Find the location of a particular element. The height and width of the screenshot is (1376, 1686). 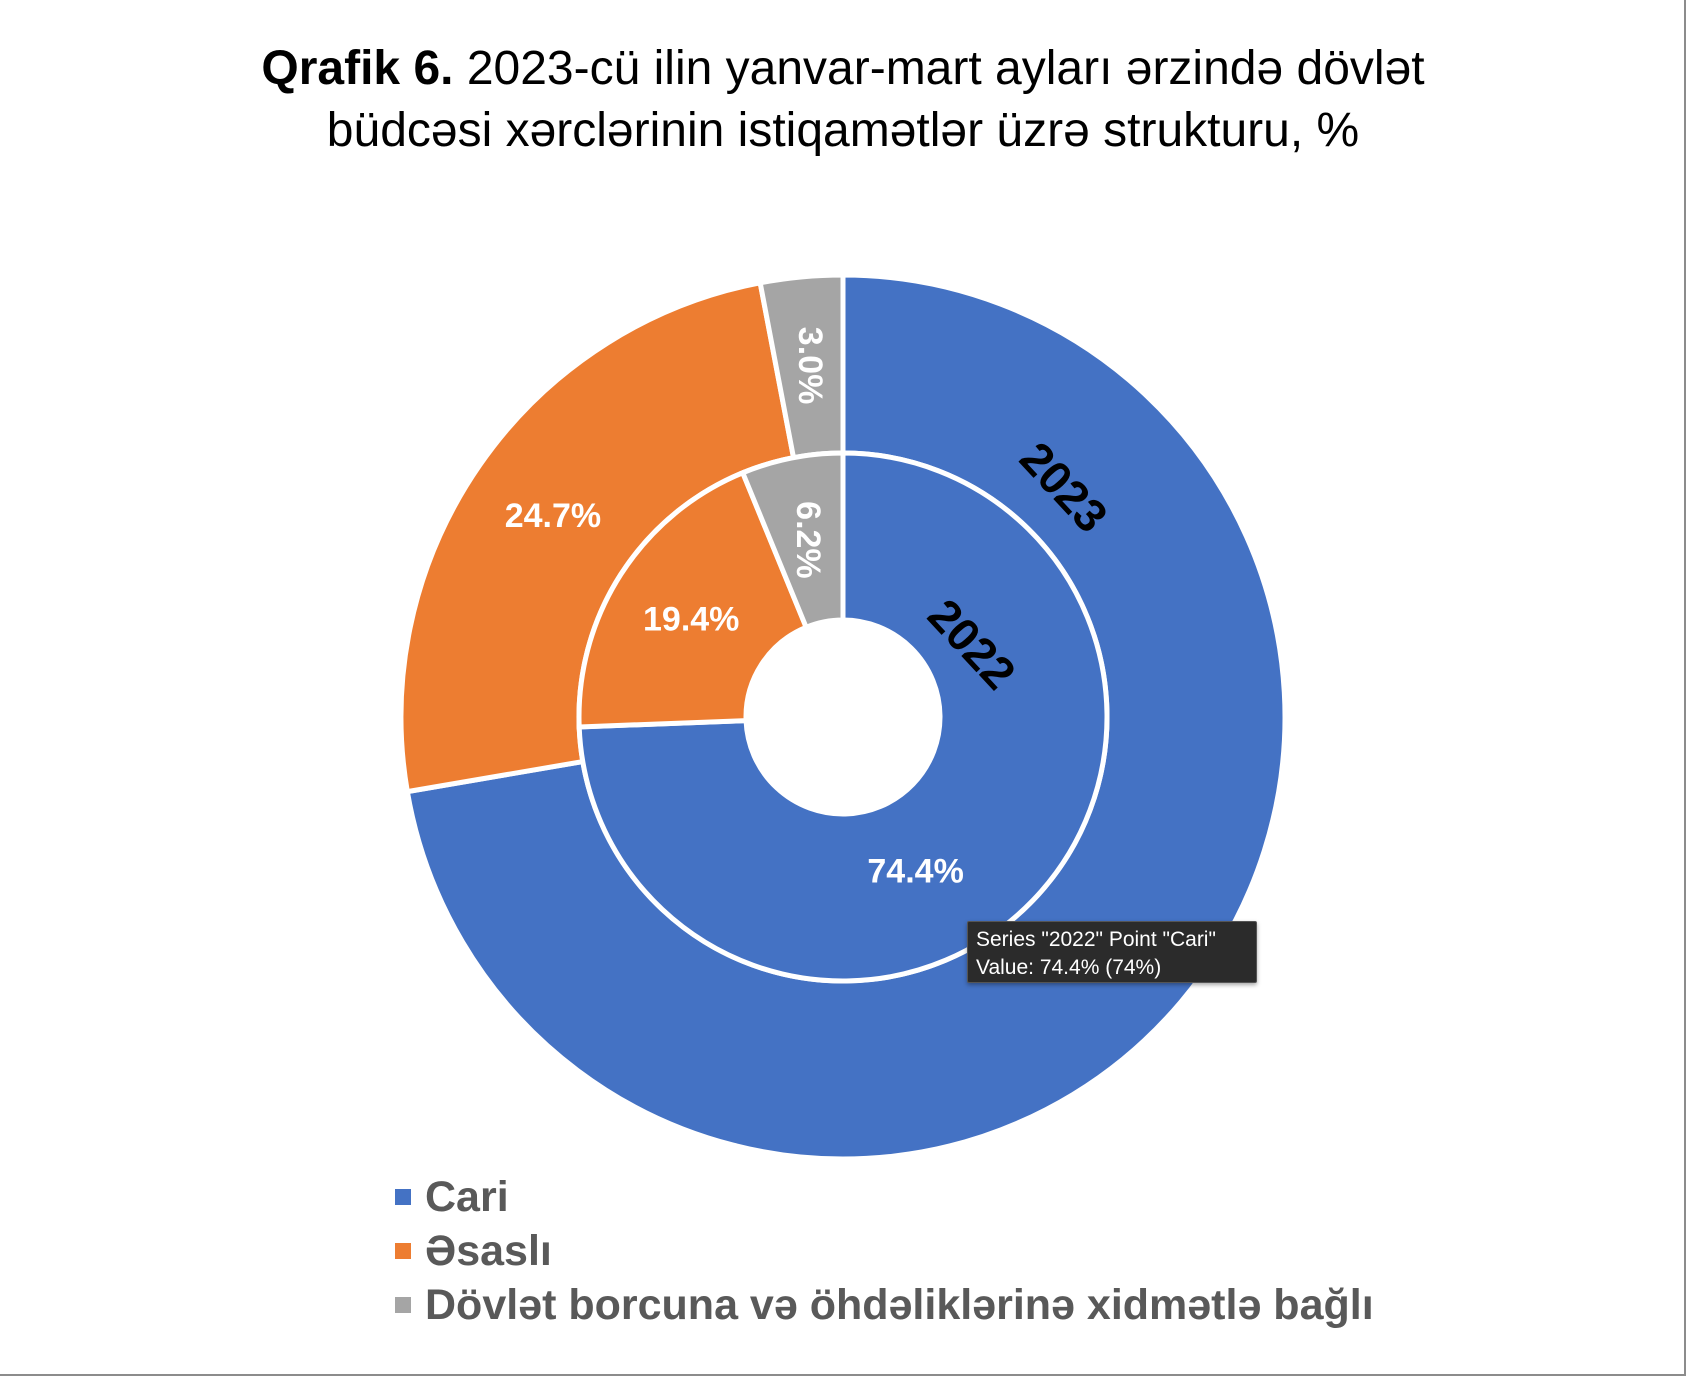

slice-2022-dovlet-borcu is located at coordinates (792, 540).